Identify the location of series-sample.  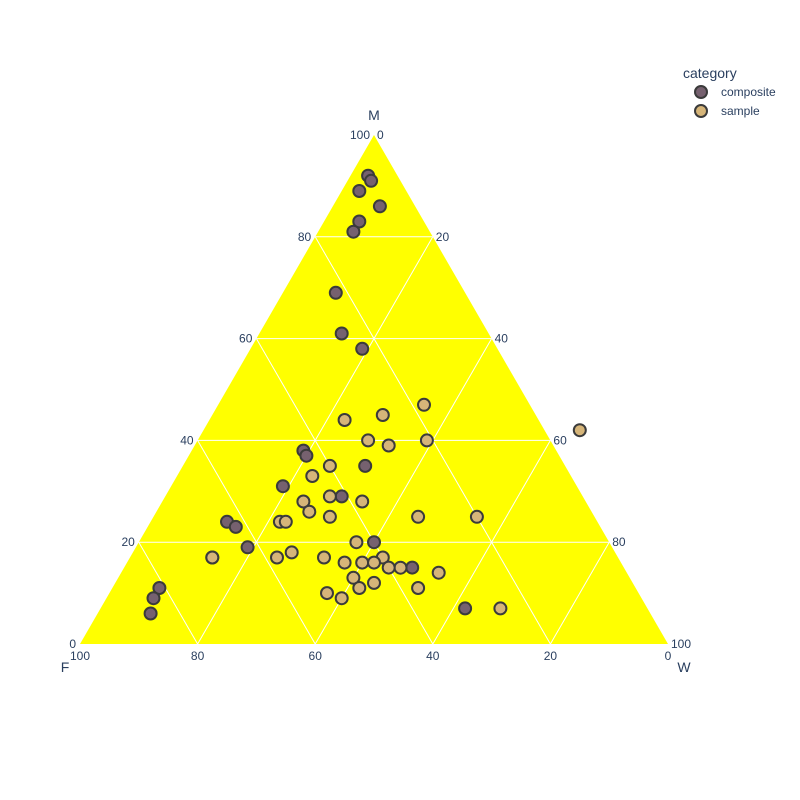
(396, 506).